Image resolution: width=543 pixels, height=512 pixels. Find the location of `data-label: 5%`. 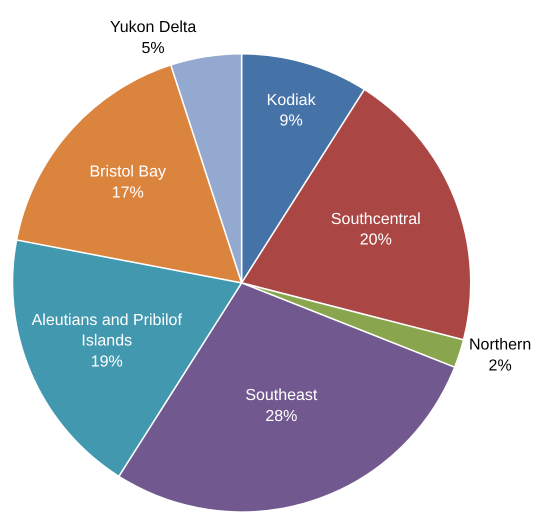

data-label: 5% is located at coordinates (153, 49).